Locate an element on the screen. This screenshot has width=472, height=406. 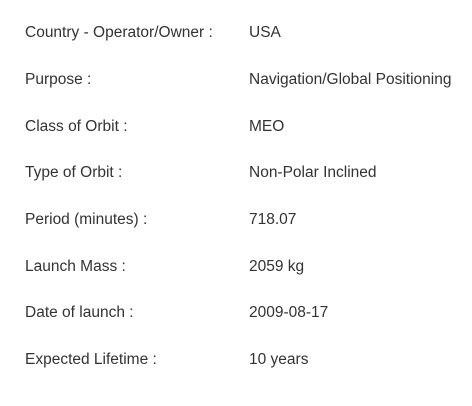
detail-row-country-operator-owner: Country - Operator/Owner : USA is located at coordinates (236, 33).